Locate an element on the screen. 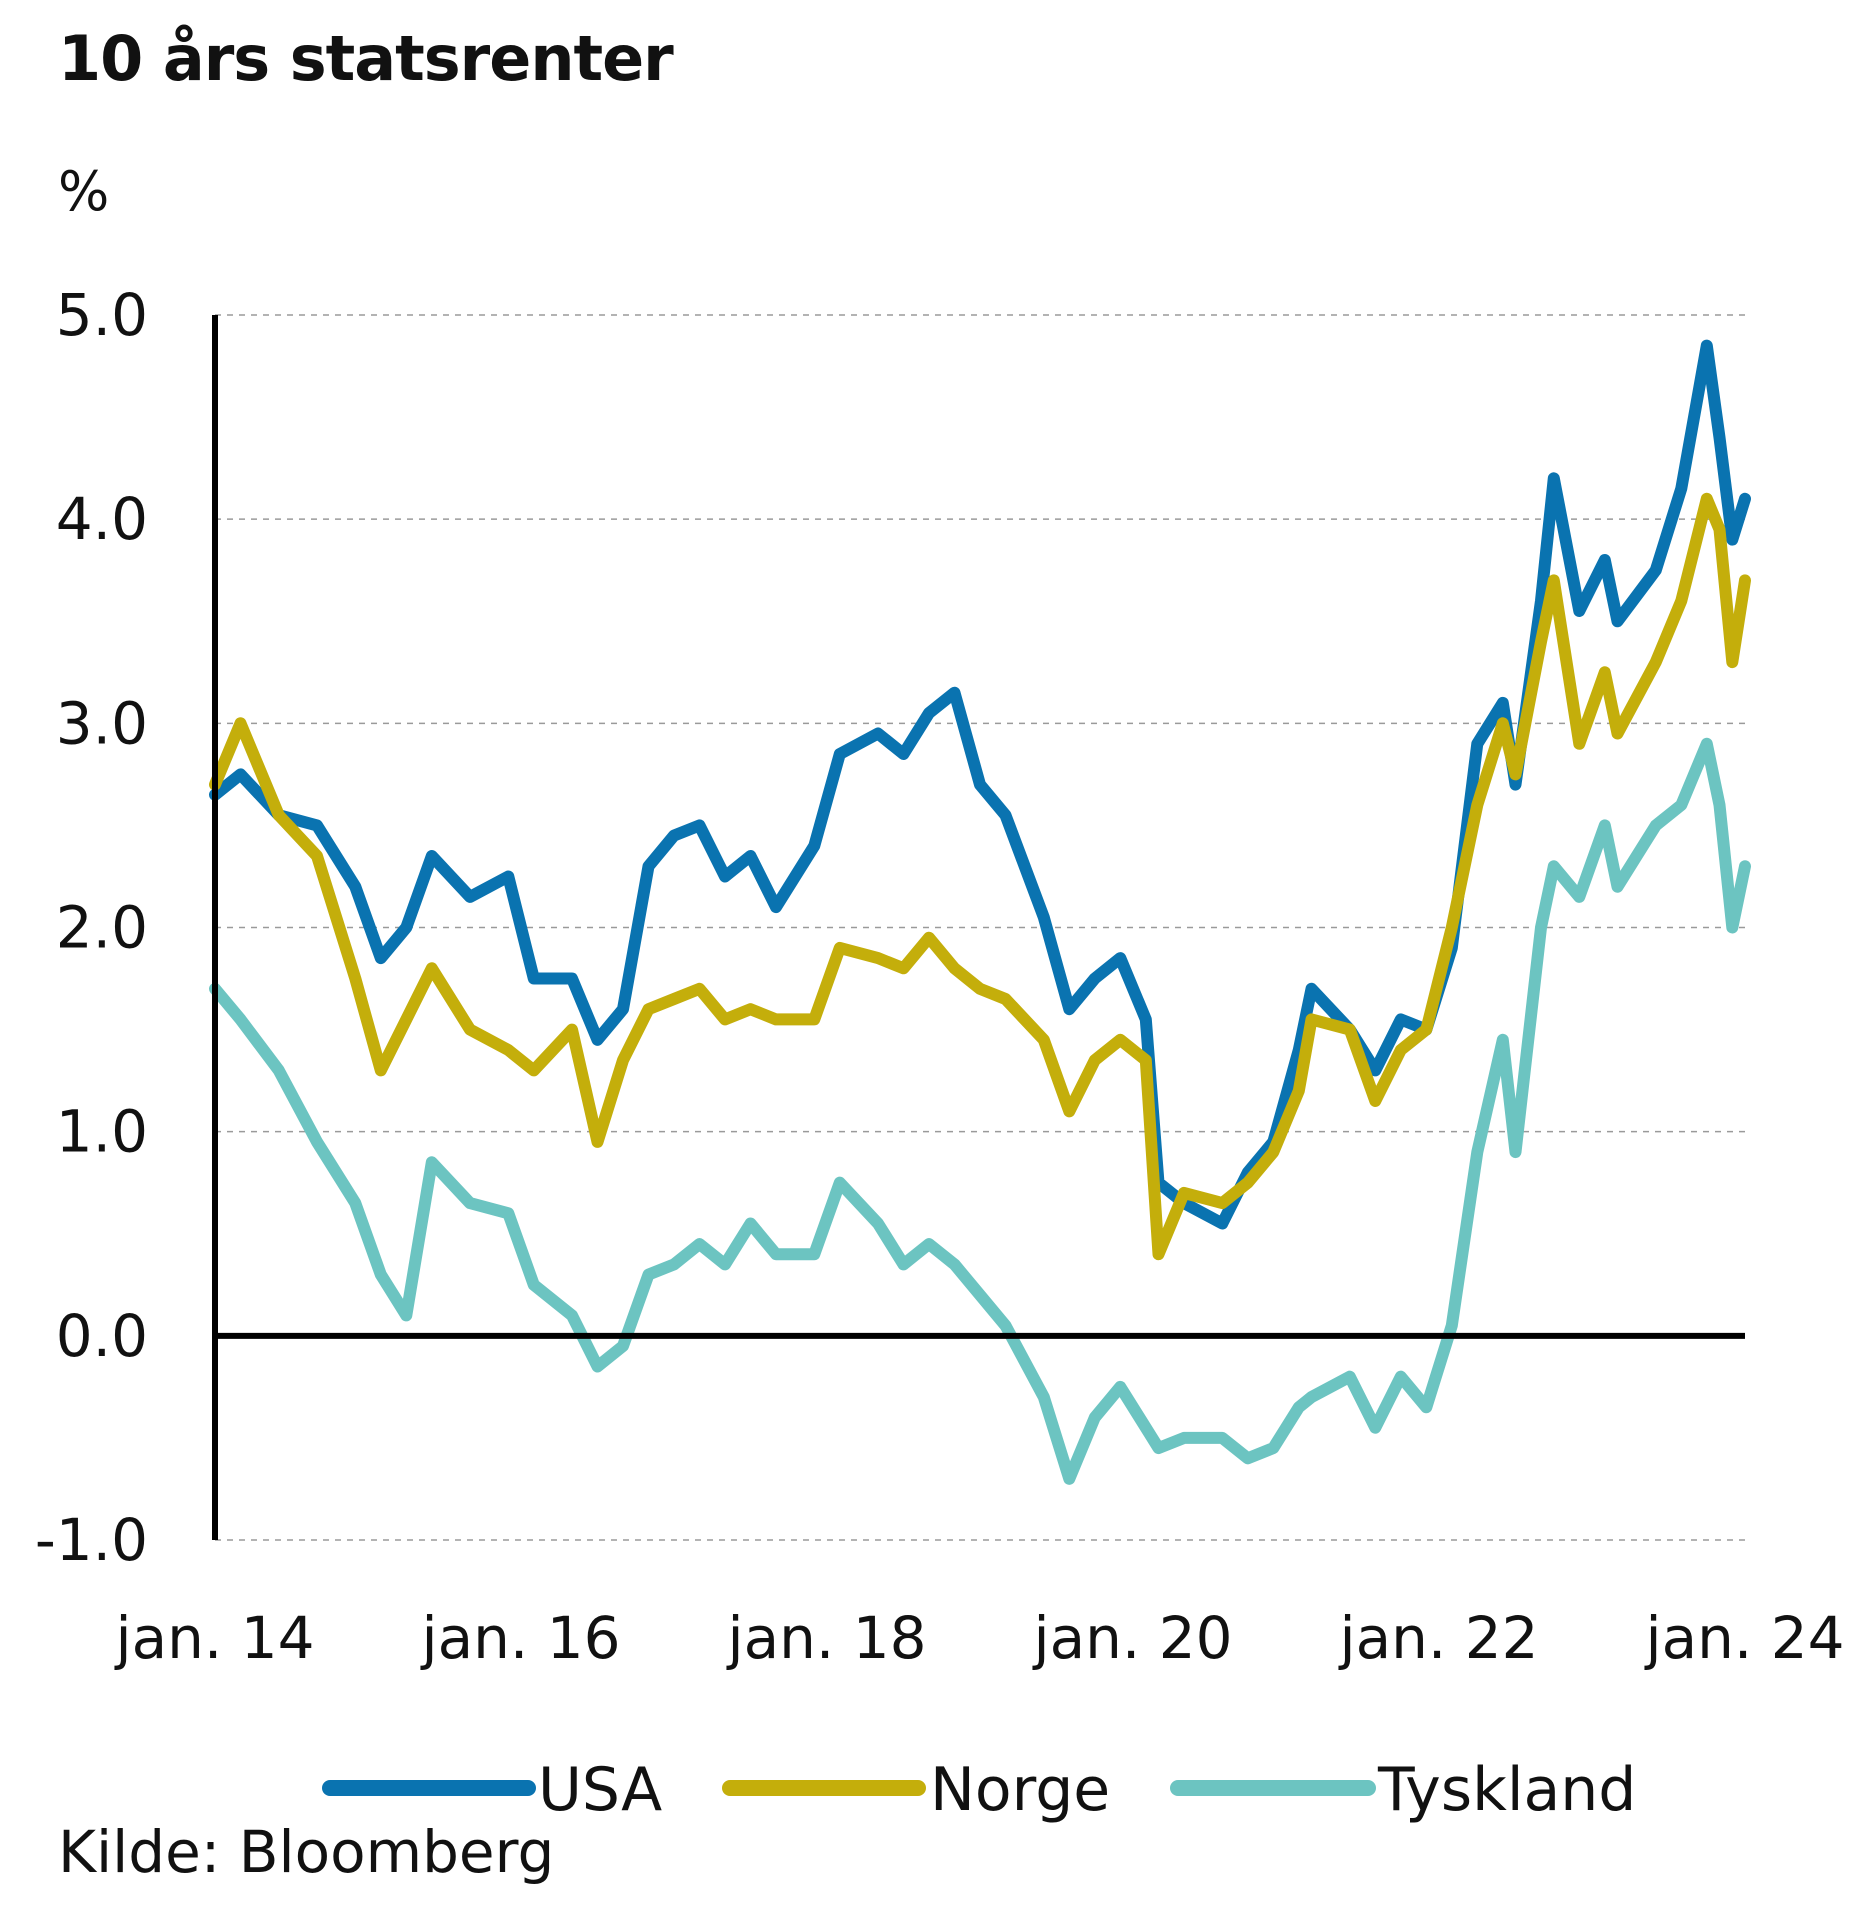 Image resolution: width=1871 pixels, height=1920 pixels. y-tick-label: 3.0 is located at coordinates (102, 723).